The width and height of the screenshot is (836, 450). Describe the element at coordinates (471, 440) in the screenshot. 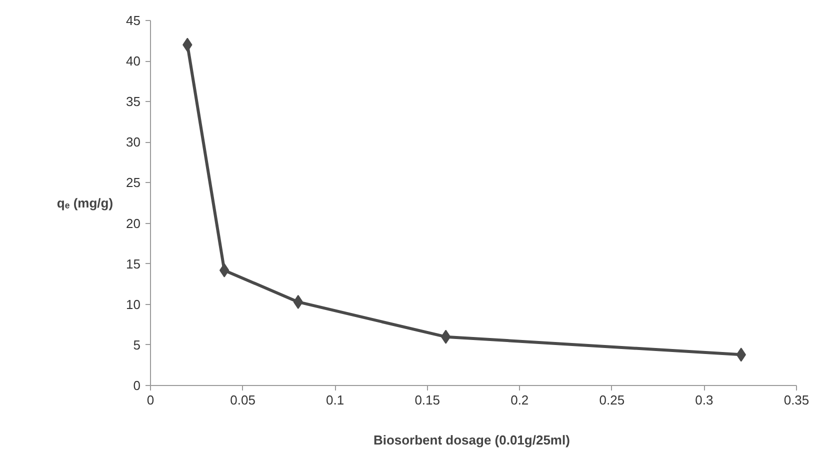

I see `x-axis-title: Biosorbent dosage (0.01g/25ml)` at that location.